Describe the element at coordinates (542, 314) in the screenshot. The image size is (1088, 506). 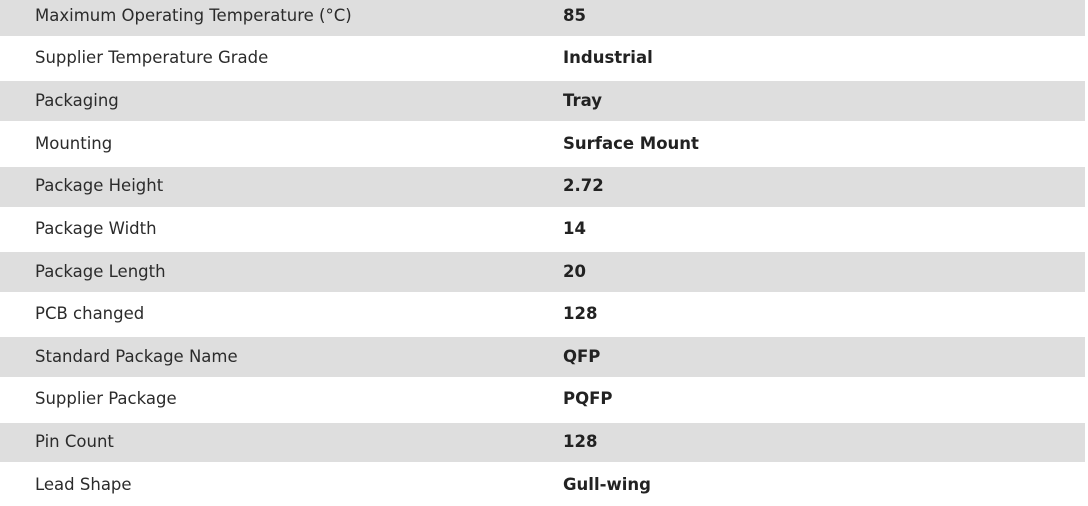
I see `spec-row: PCB changed 128` at that location.